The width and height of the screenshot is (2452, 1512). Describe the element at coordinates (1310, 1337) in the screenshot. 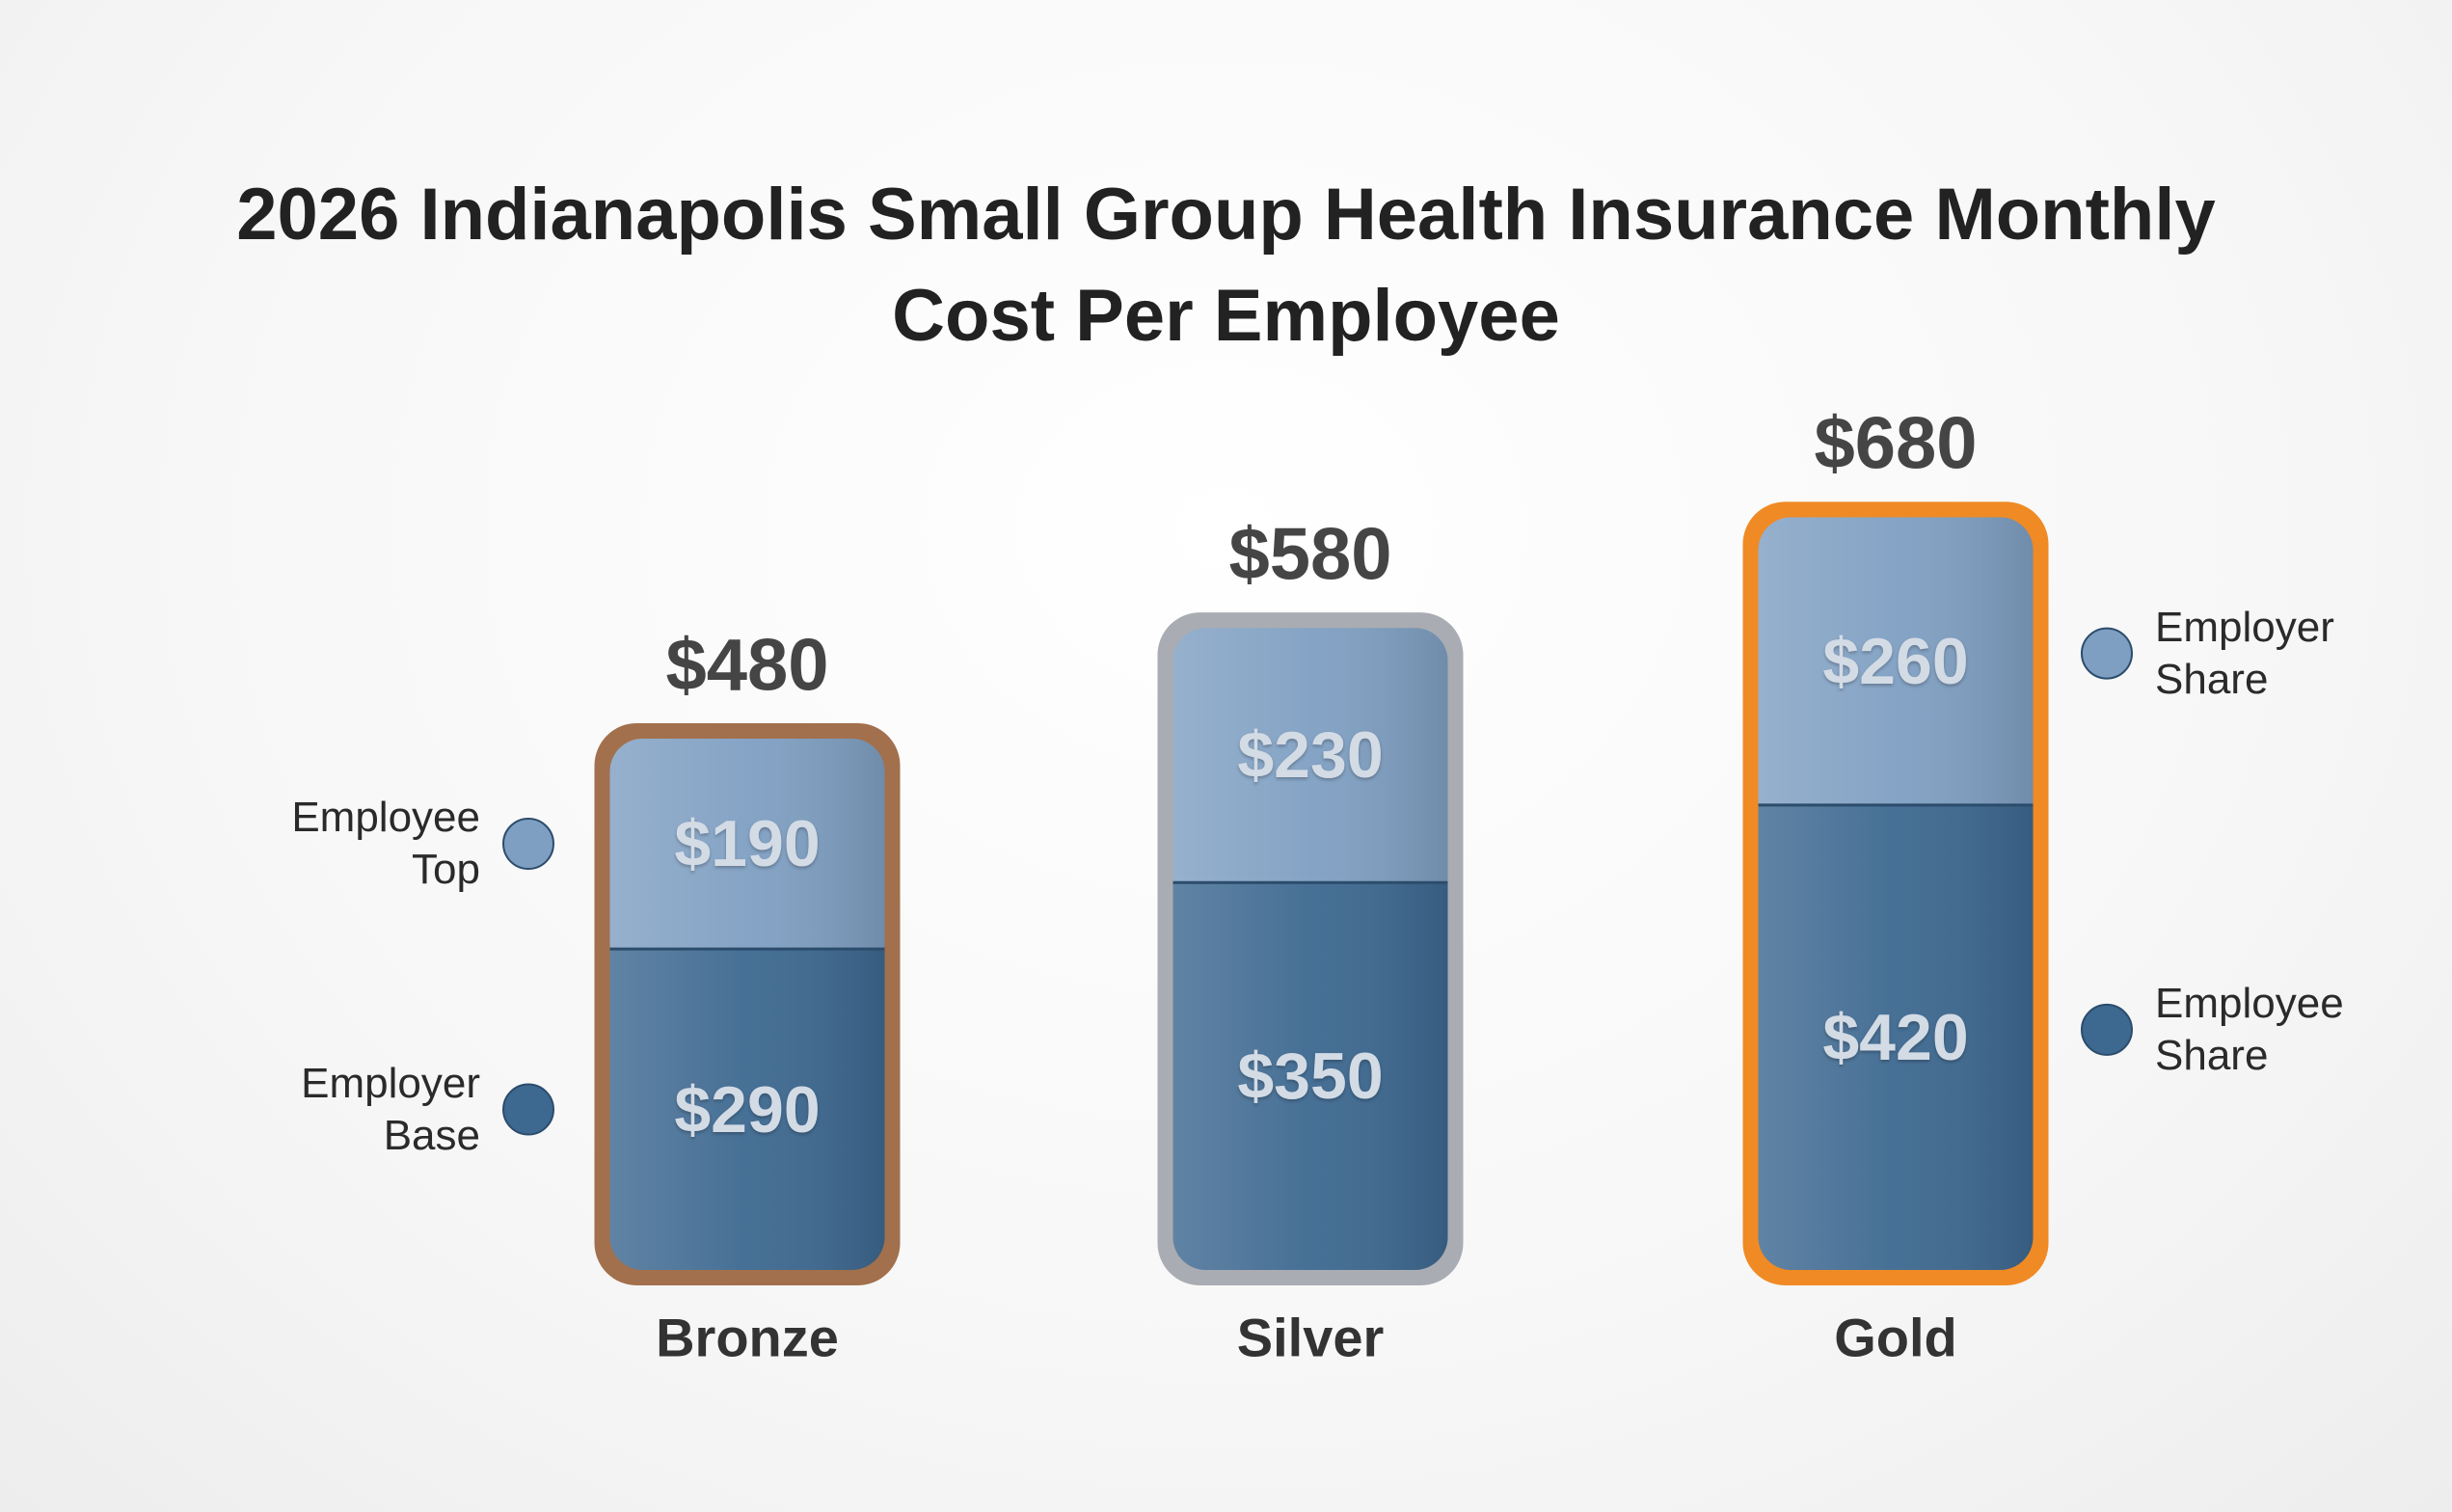

I see `category-label: Silver` at that location.